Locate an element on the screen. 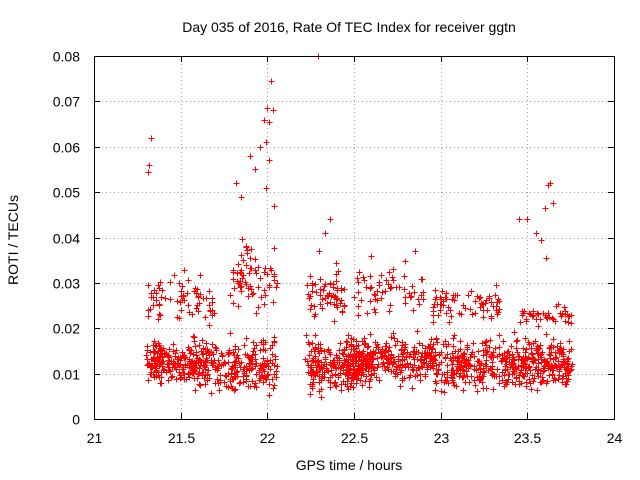 Image resolution: width=640 pixels, height=480 pixels. y-tick-label: 0.02 is located at coordinates (66, 329).